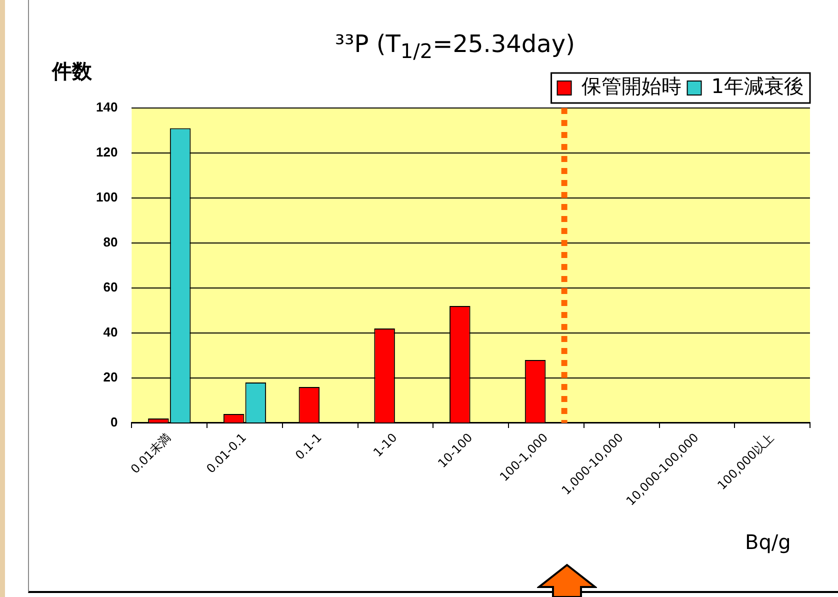 The height and width of the screenshot is (597, 838). I want to click on y-tick-label: 100, so click(107, 197).